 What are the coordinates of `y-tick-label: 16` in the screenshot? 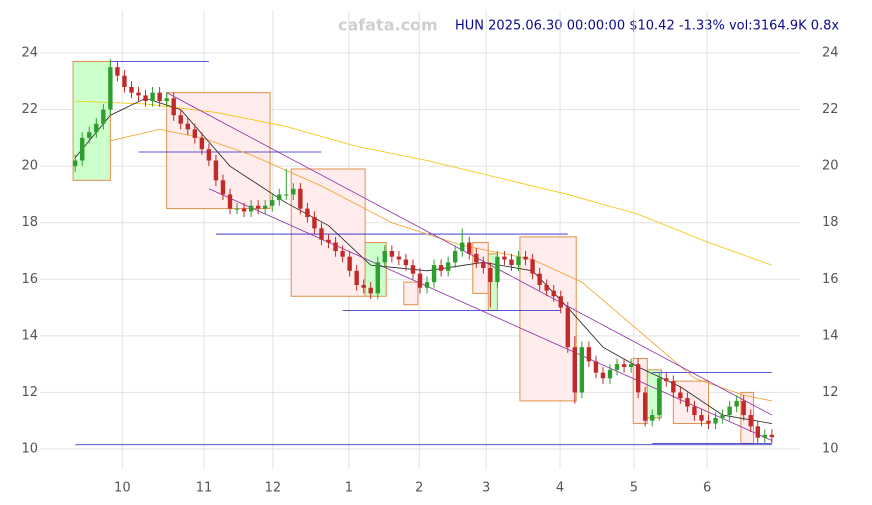 It's located at (29, 279).